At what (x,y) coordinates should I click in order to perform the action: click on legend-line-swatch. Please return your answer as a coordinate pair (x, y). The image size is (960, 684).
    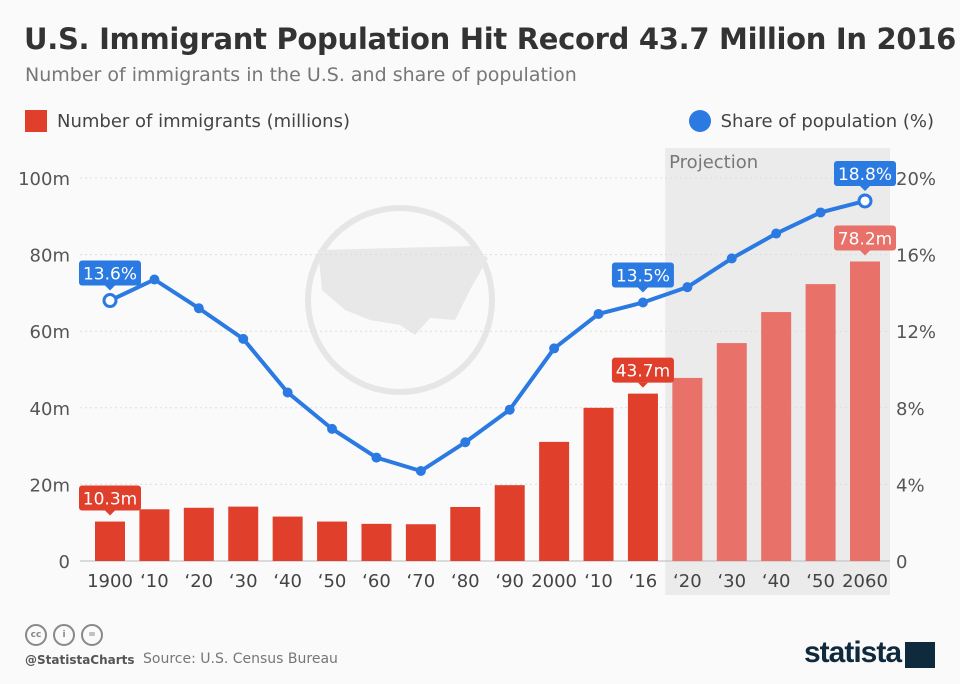
    Looking at the image, I should click on (699, 121).